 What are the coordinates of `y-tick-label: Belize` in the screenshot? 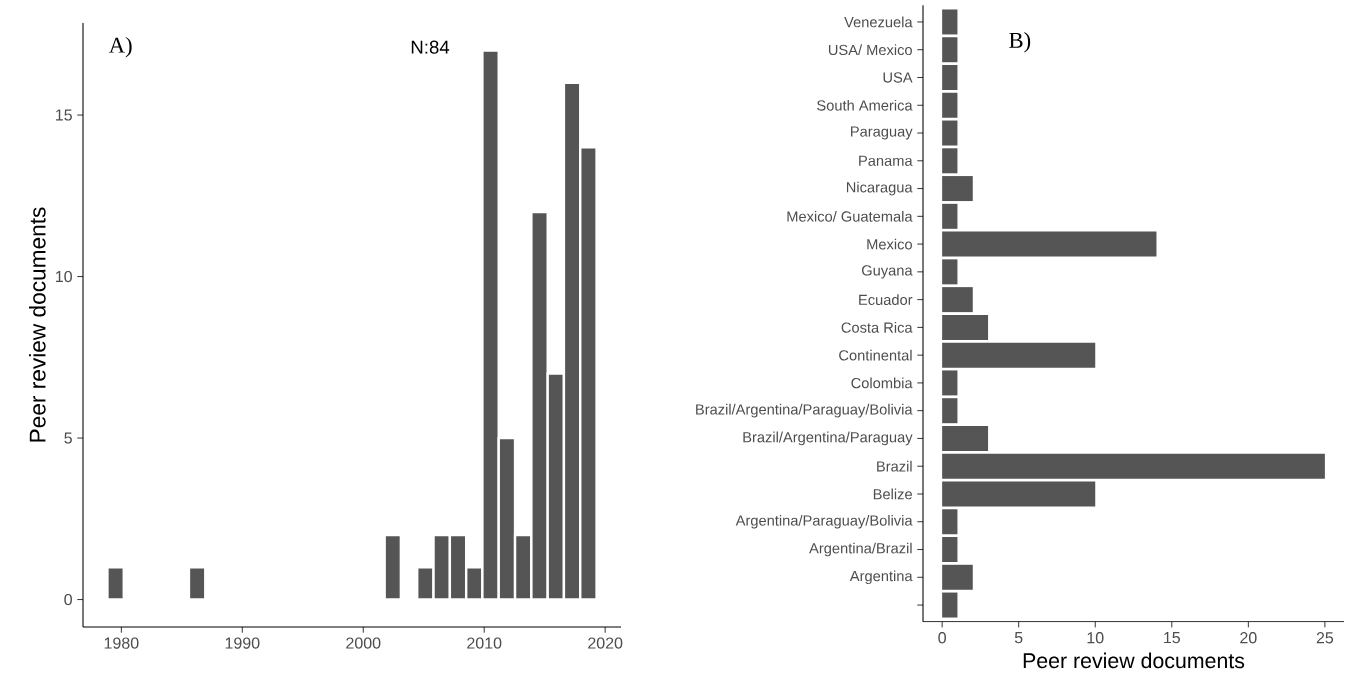 It's located at (892, 494).